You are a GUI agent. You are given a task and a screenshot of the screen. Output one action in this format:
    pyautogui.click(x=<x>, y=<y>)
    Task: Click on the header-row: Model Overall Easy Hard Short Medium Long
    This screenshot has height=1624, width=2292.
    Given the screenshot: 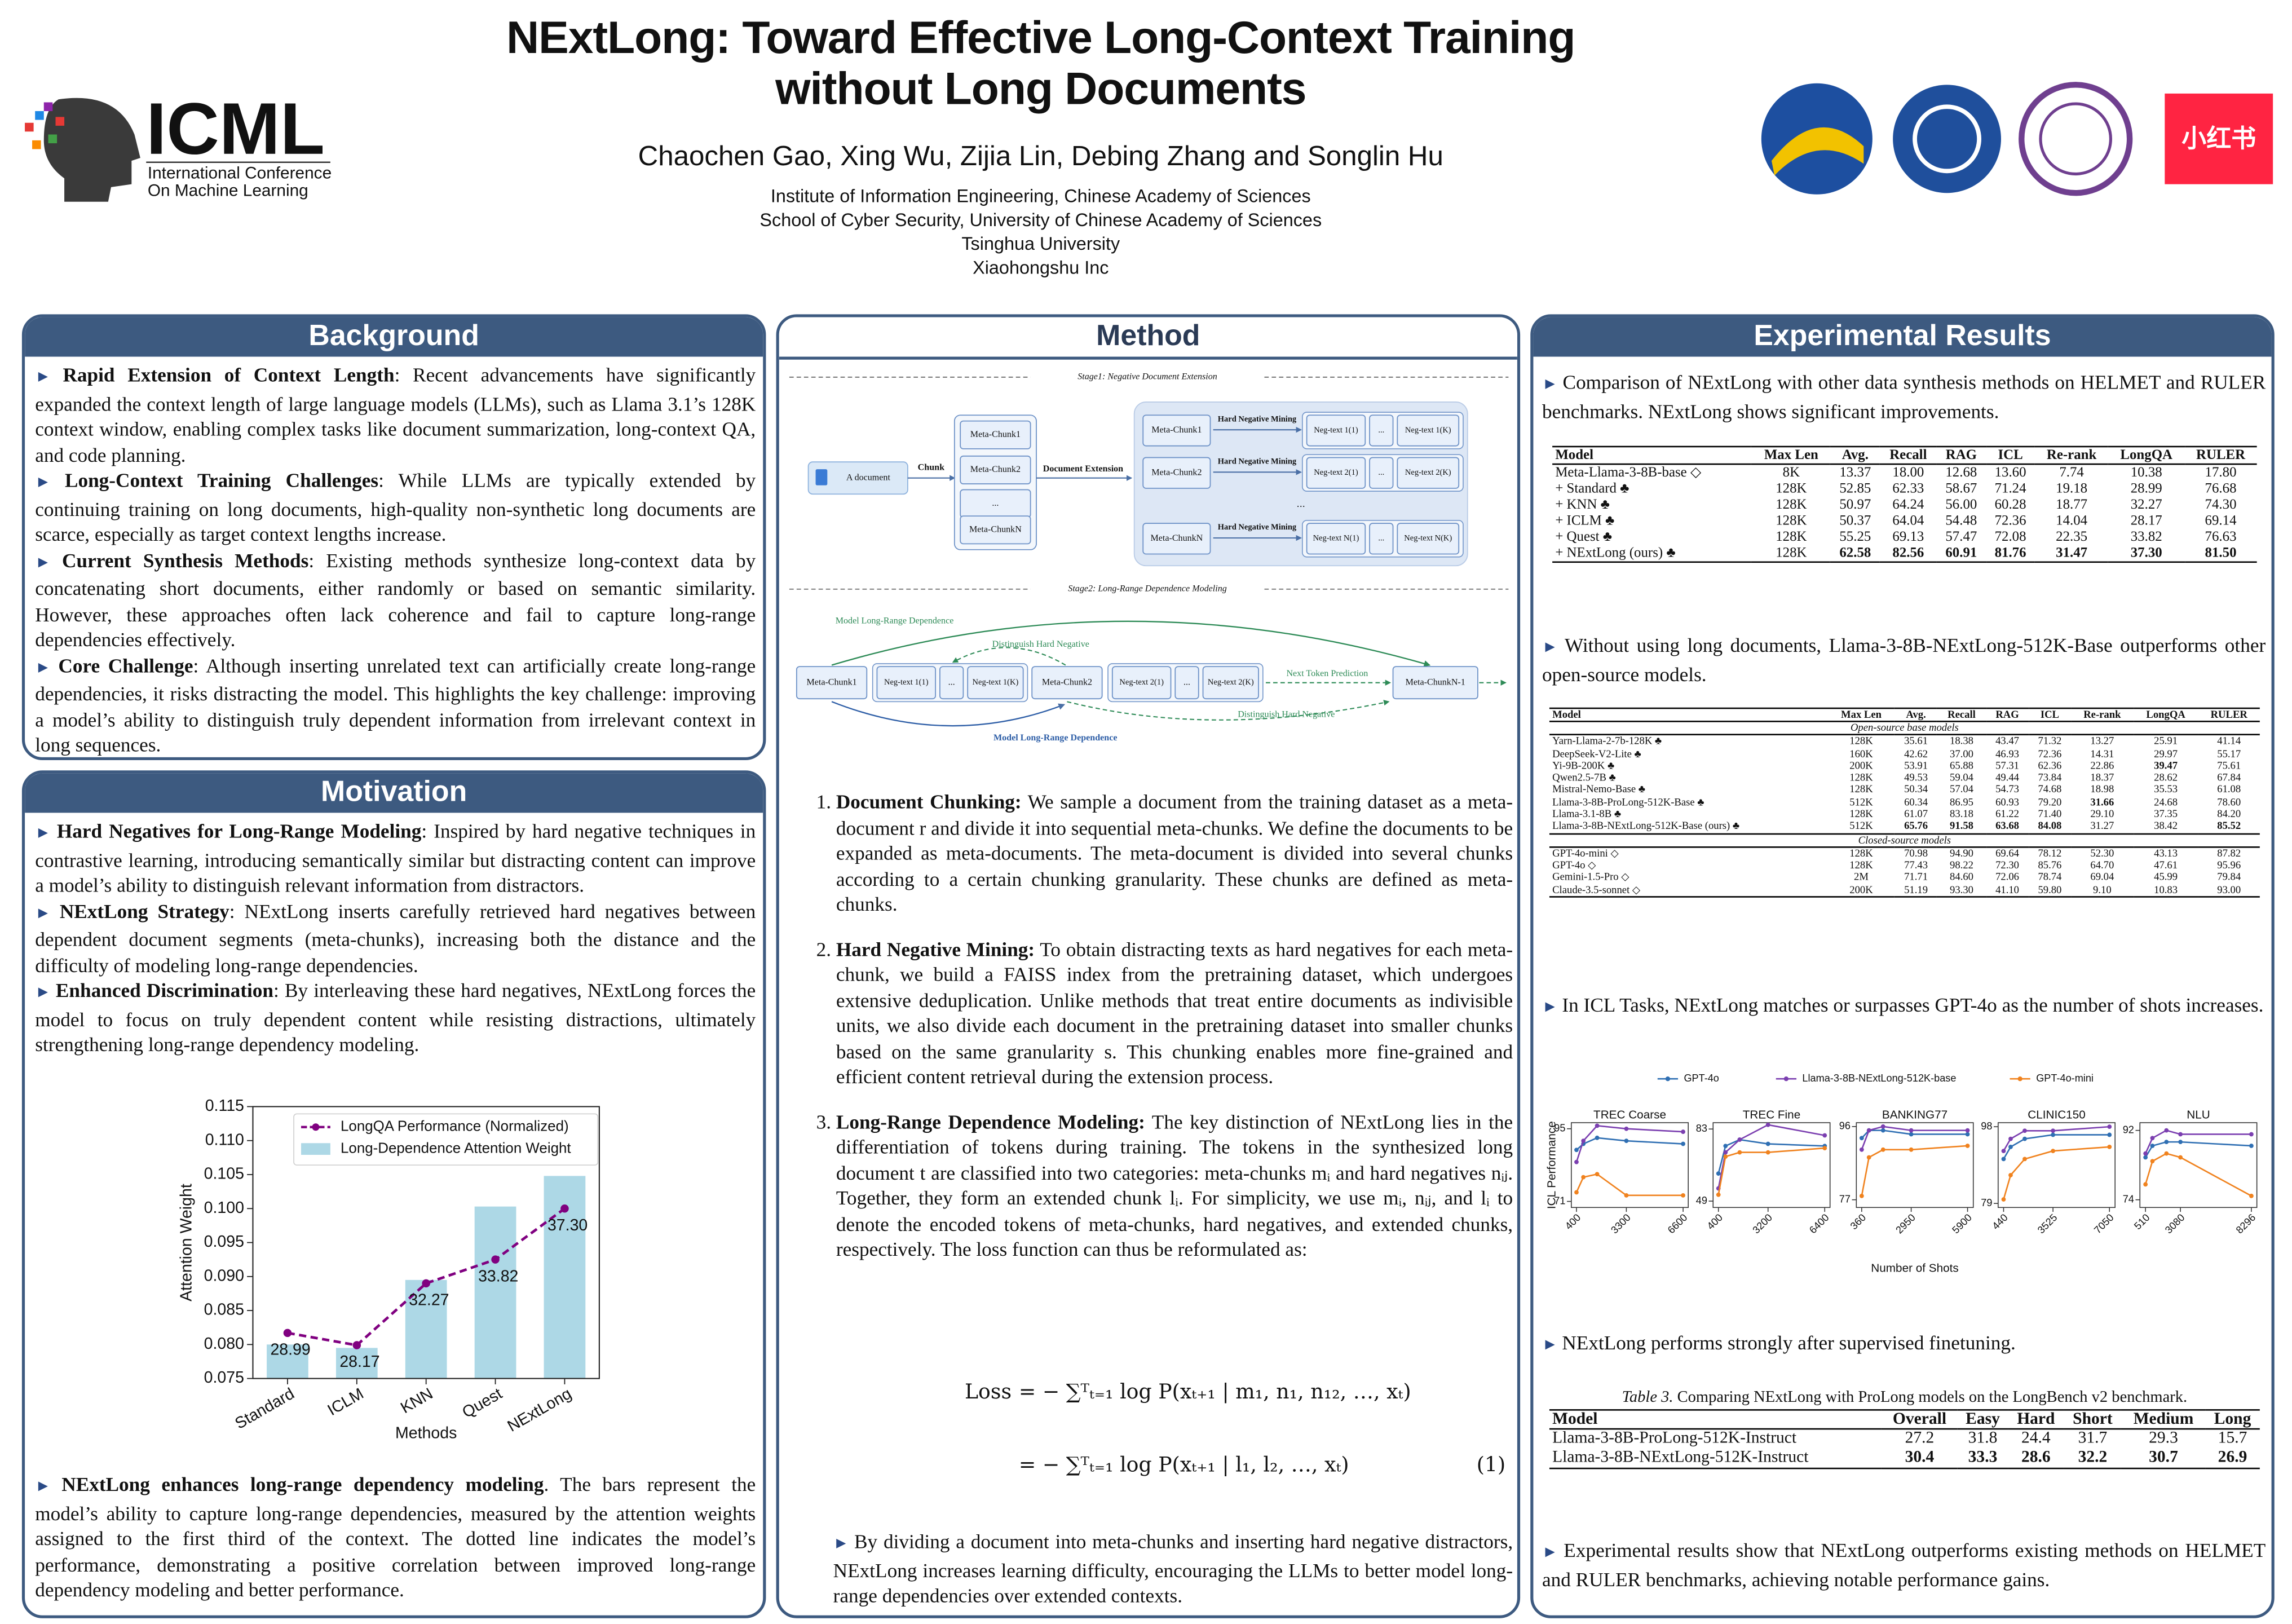 What is the action you would take?
    pyautogui.click(x=1905, y=1419)
    